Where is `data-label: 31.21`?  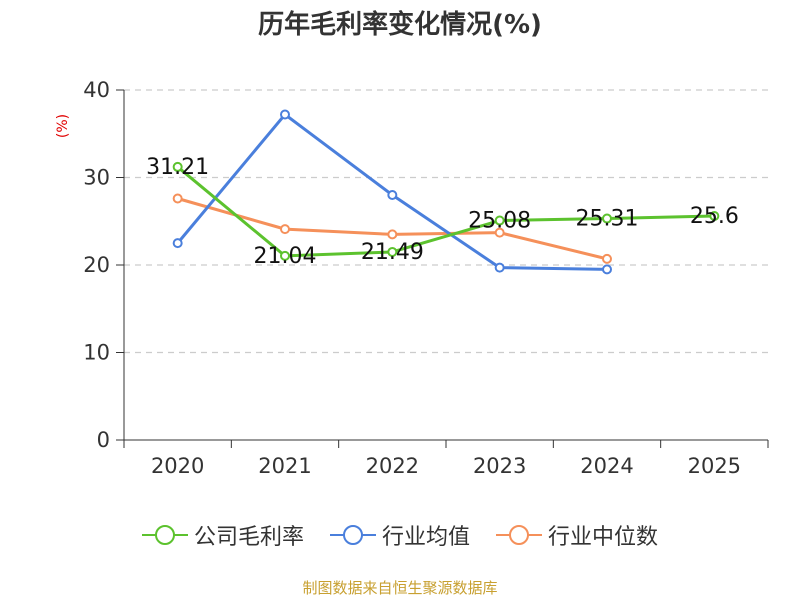 data-label: 31.21 is located at coordinates (177, 167).